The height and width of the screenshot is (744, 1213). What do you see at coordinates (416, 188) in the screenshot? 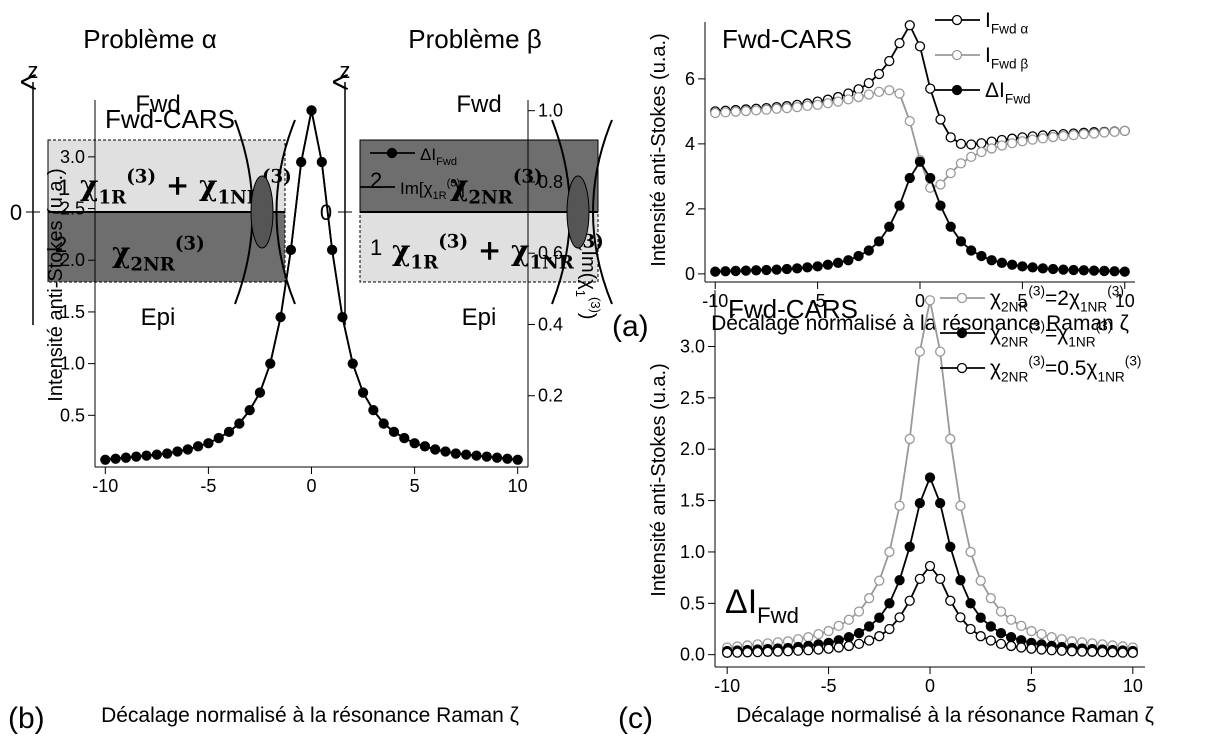
I see `text-part: Im[χ` at bounding box center [416, 188].